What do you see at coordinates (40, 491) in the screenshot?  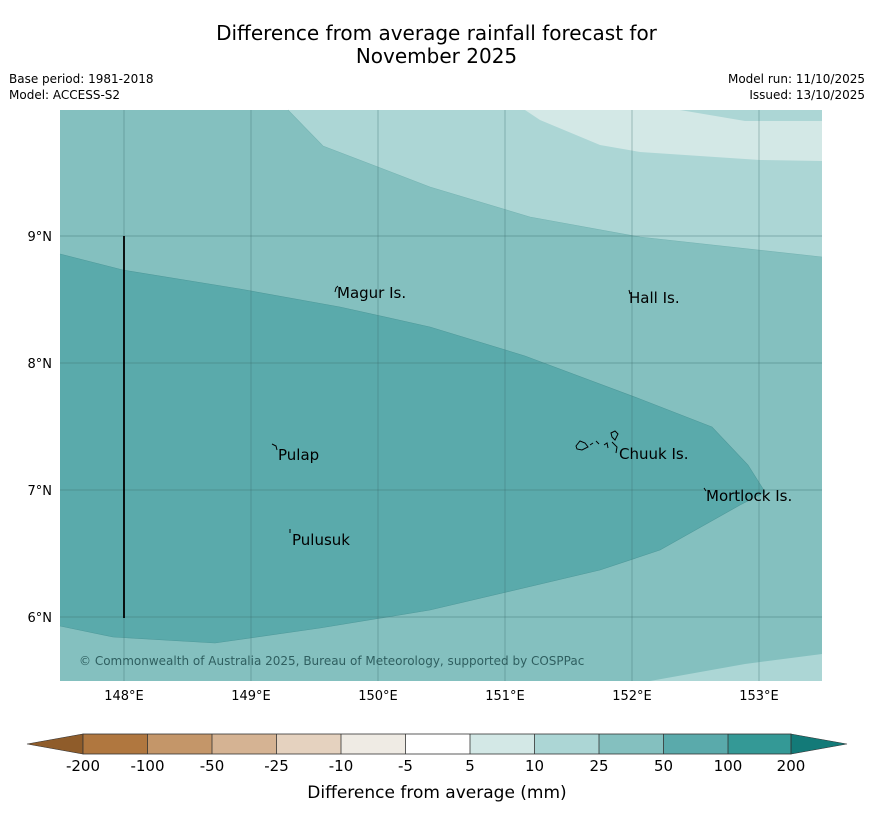 I see `lat-label-7: 7°N` at bounding box center [40, 491].